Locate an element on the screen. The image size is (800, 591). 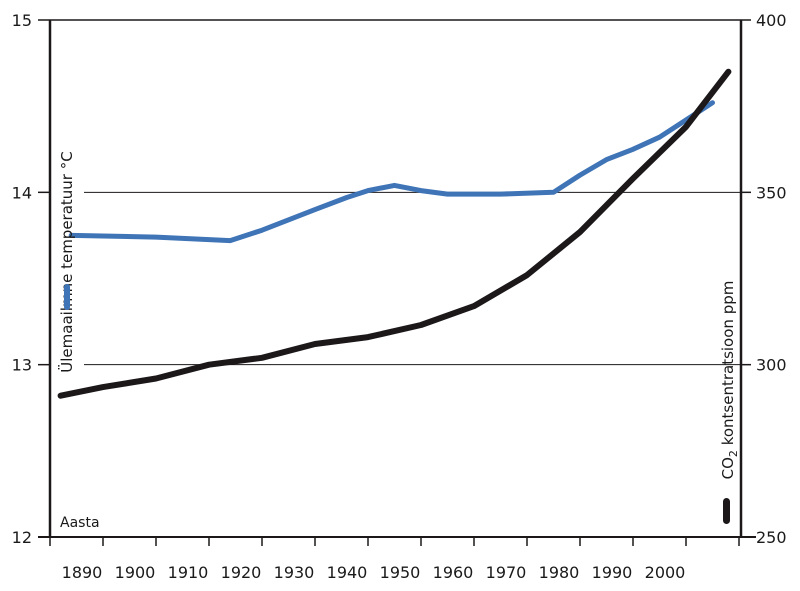
left-tick-label: 14 is located at coordinates (22, 192).